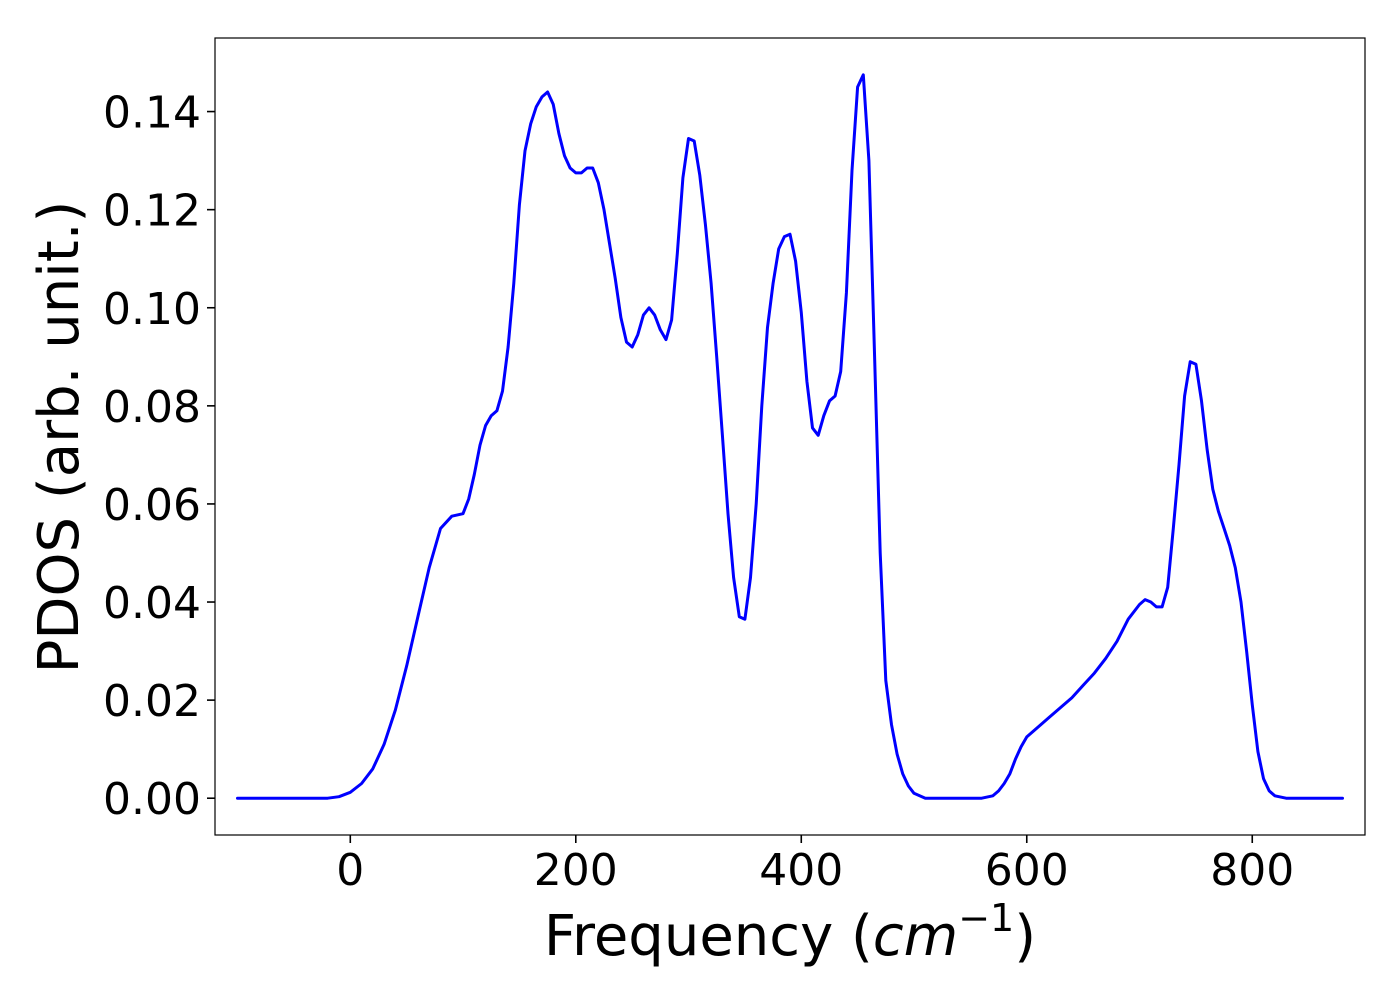 The width and height of the screenshot is (1400, 1005). I want to click on y-tick-label: 0.06, so click(152, 505).